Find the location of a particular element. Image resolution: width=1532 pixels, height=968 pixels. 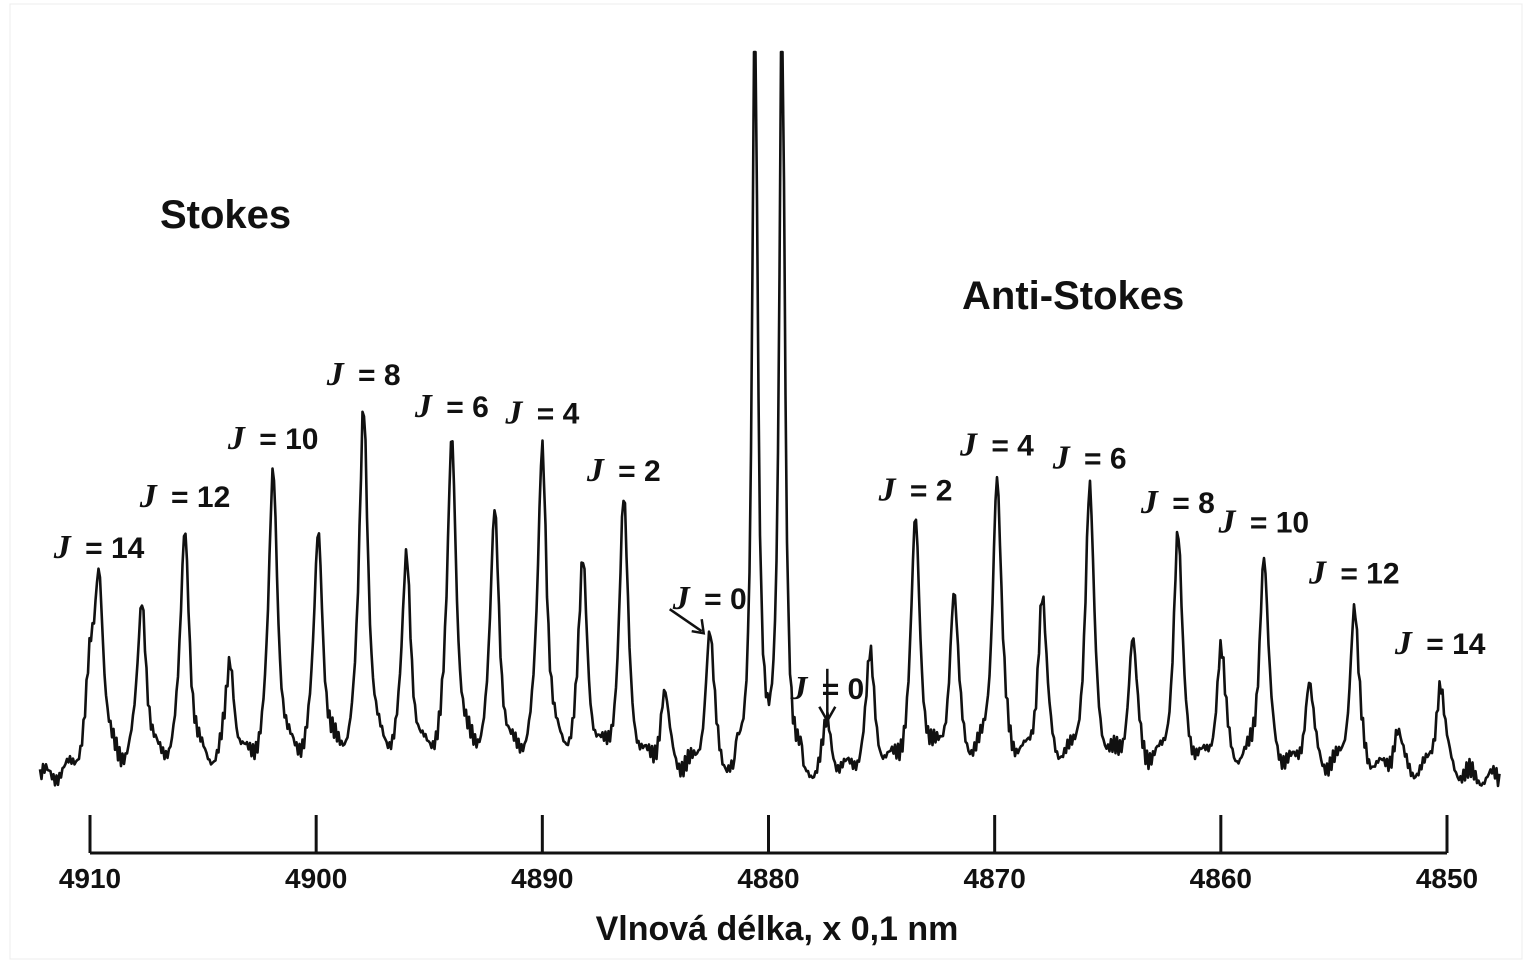

anti-stokes-j-label: J = 6 is located at coordinates (1089, 457).